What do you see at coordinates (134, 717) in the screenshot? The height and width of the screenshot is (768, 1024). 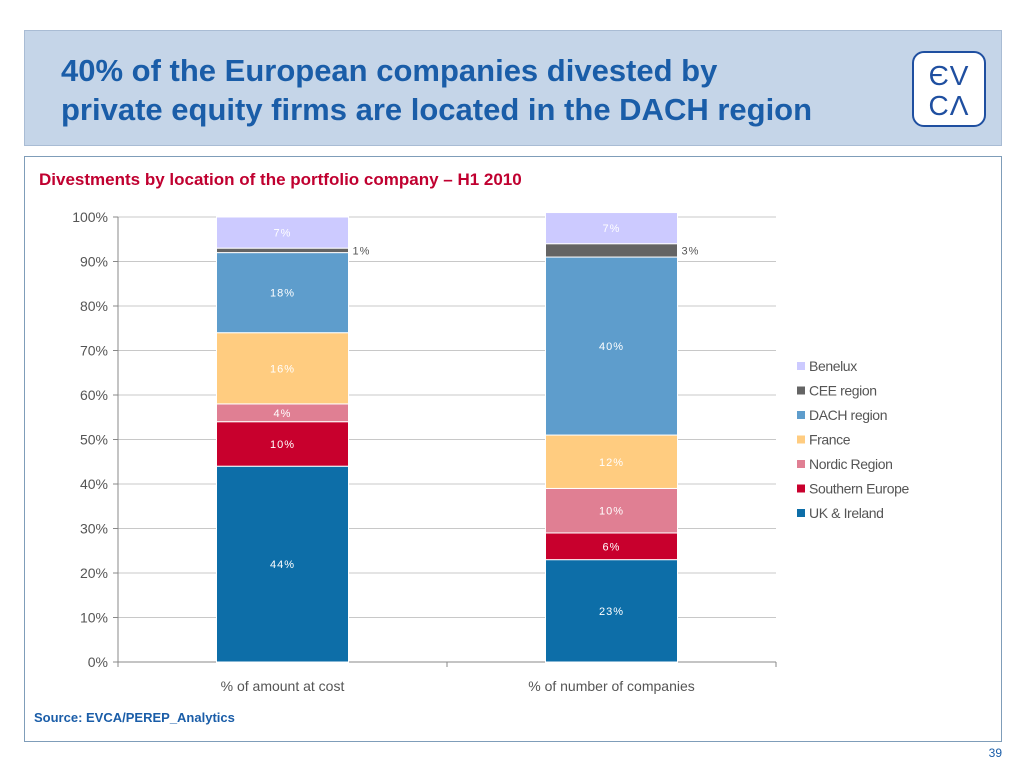 I see `source-note: Source: EVCA/PEREP_Analytics` at bounding box center [134, 717].